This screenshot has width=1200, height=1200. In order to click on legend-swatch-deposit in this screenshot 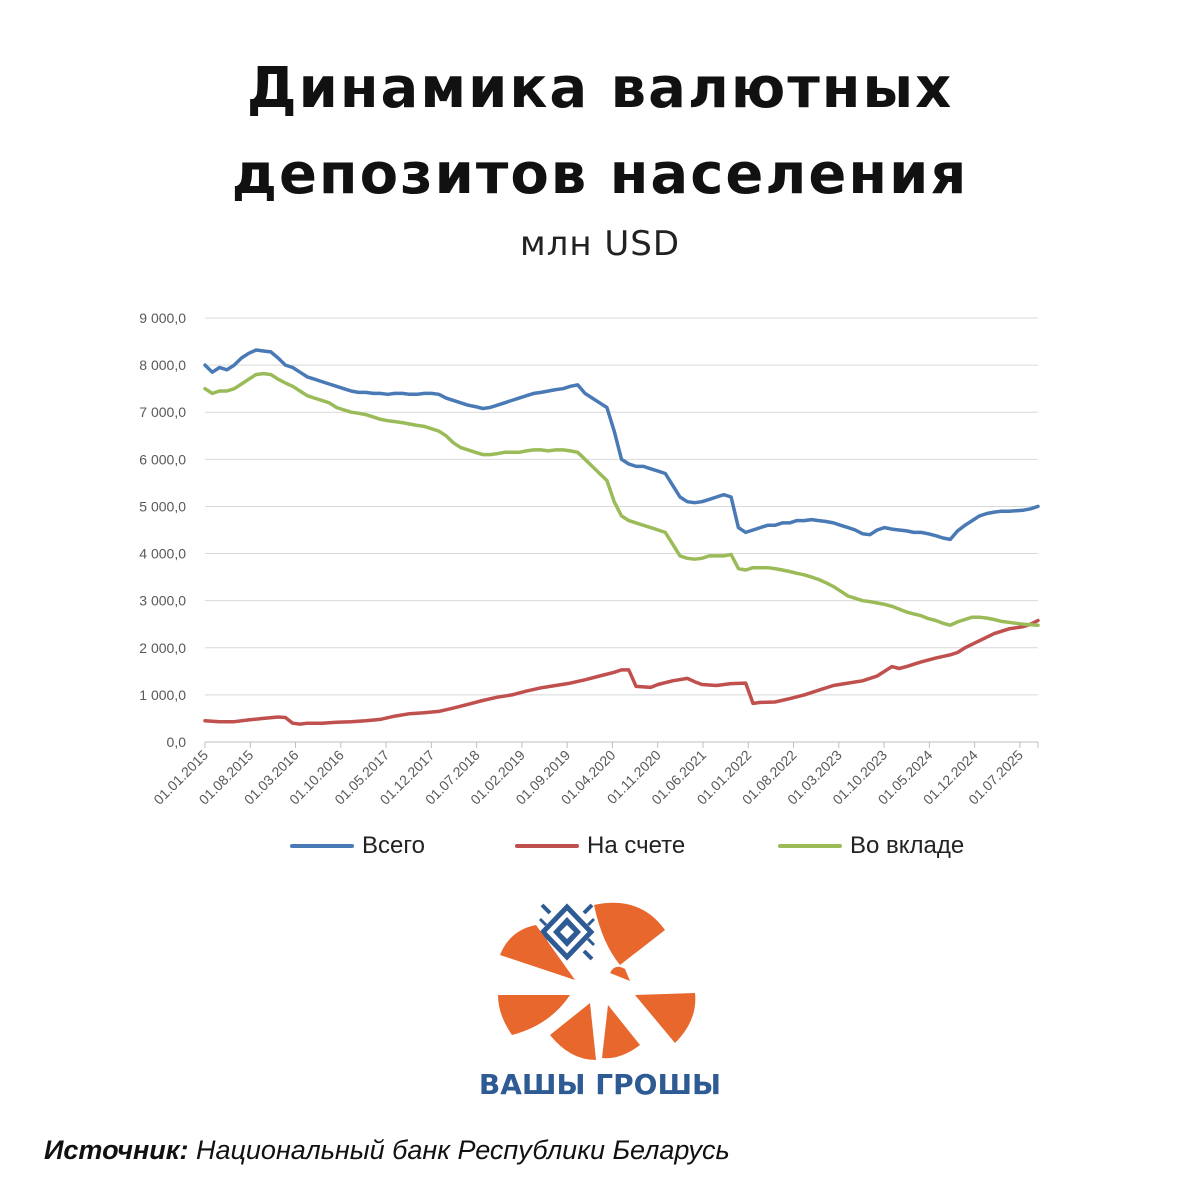, I will do `click(810, 846)`.